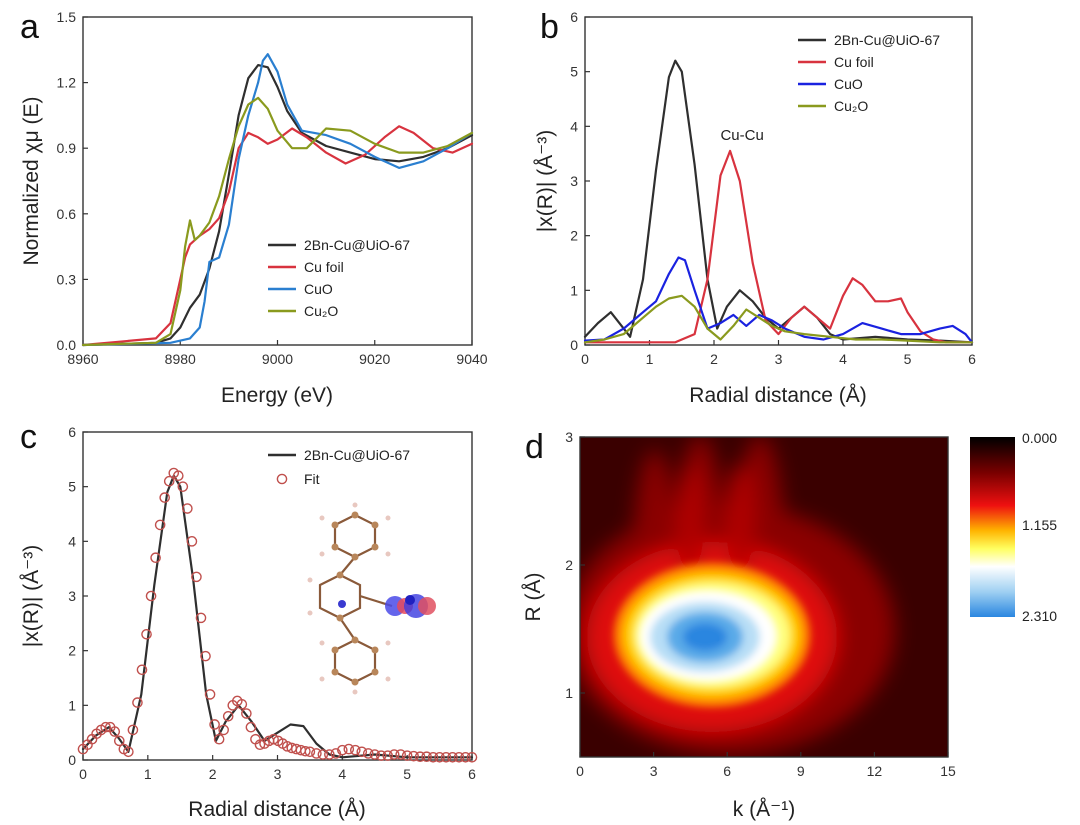  I want to click on panel-c-ytick-label: 3, so click(72, 596).